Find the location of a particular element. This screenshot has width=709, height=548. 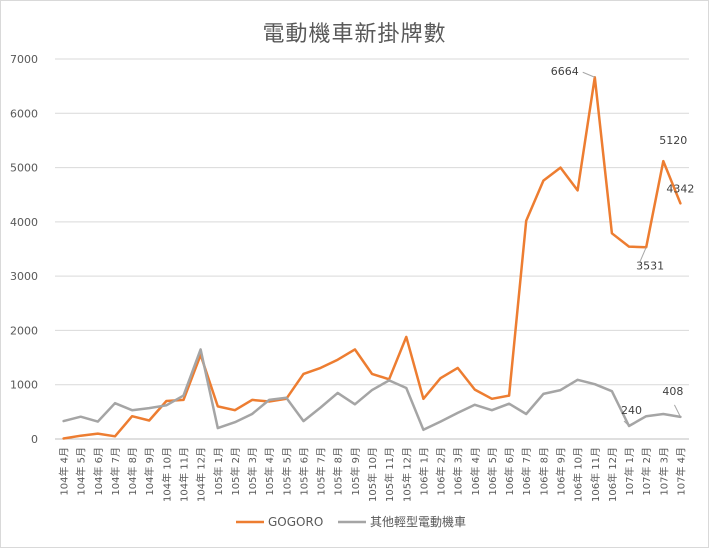

x-tick-label: 104年 12月 is located at coordinates (201, 474).